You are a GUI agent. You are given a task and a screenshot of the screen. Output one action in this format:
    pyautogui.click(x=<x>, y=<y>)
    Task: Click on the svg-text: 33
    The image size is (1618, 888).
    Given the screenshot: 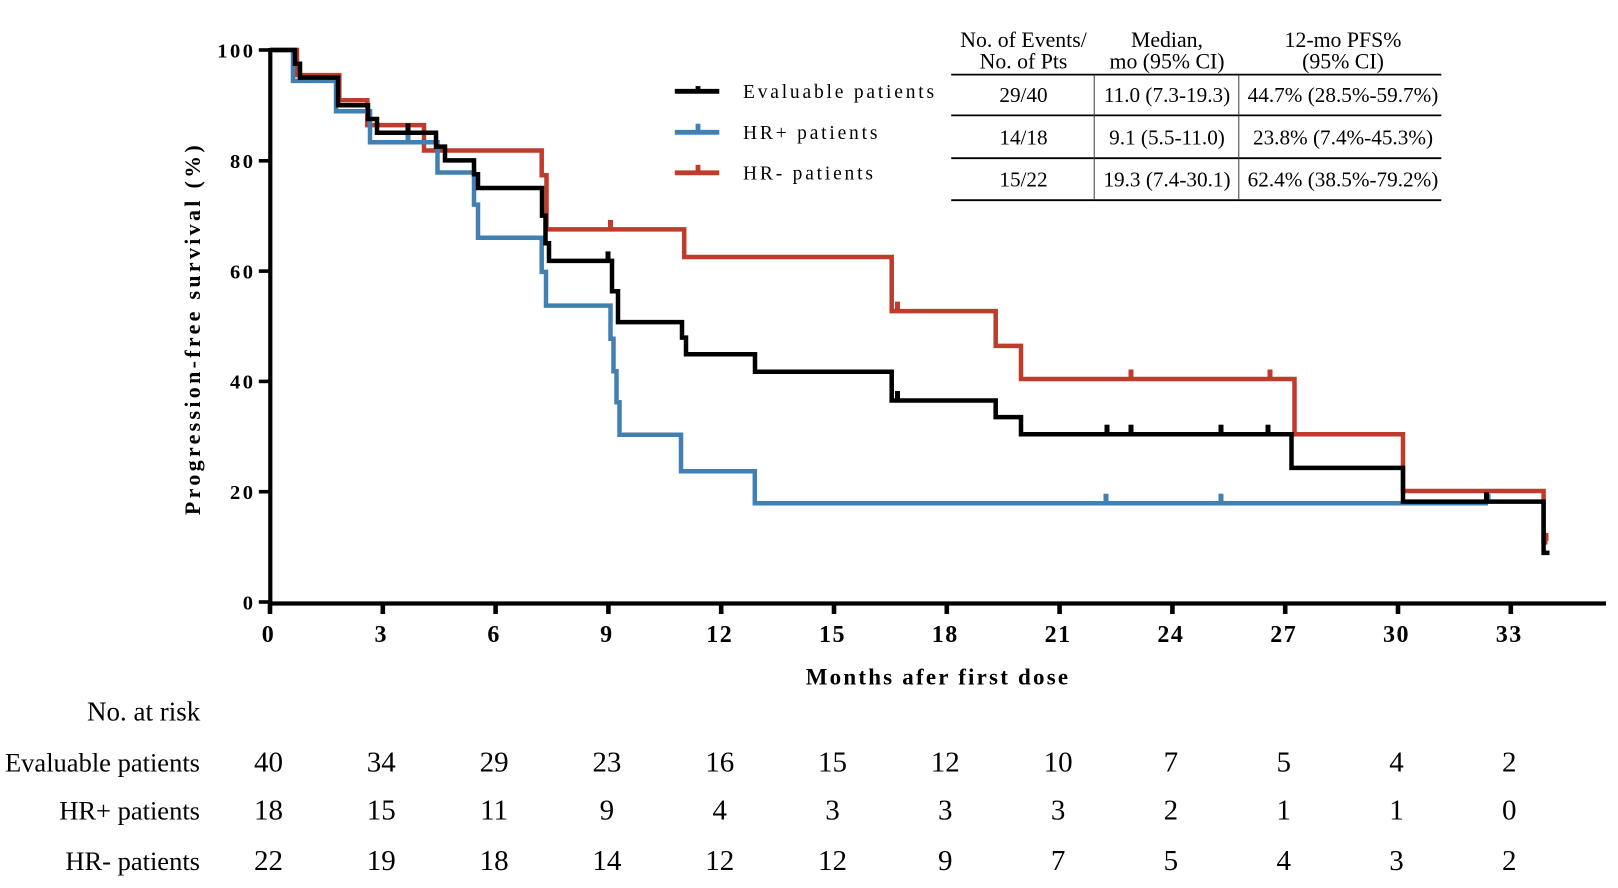 What is the action you would take?
    pyautogui.click(x=1509, y=635)
    